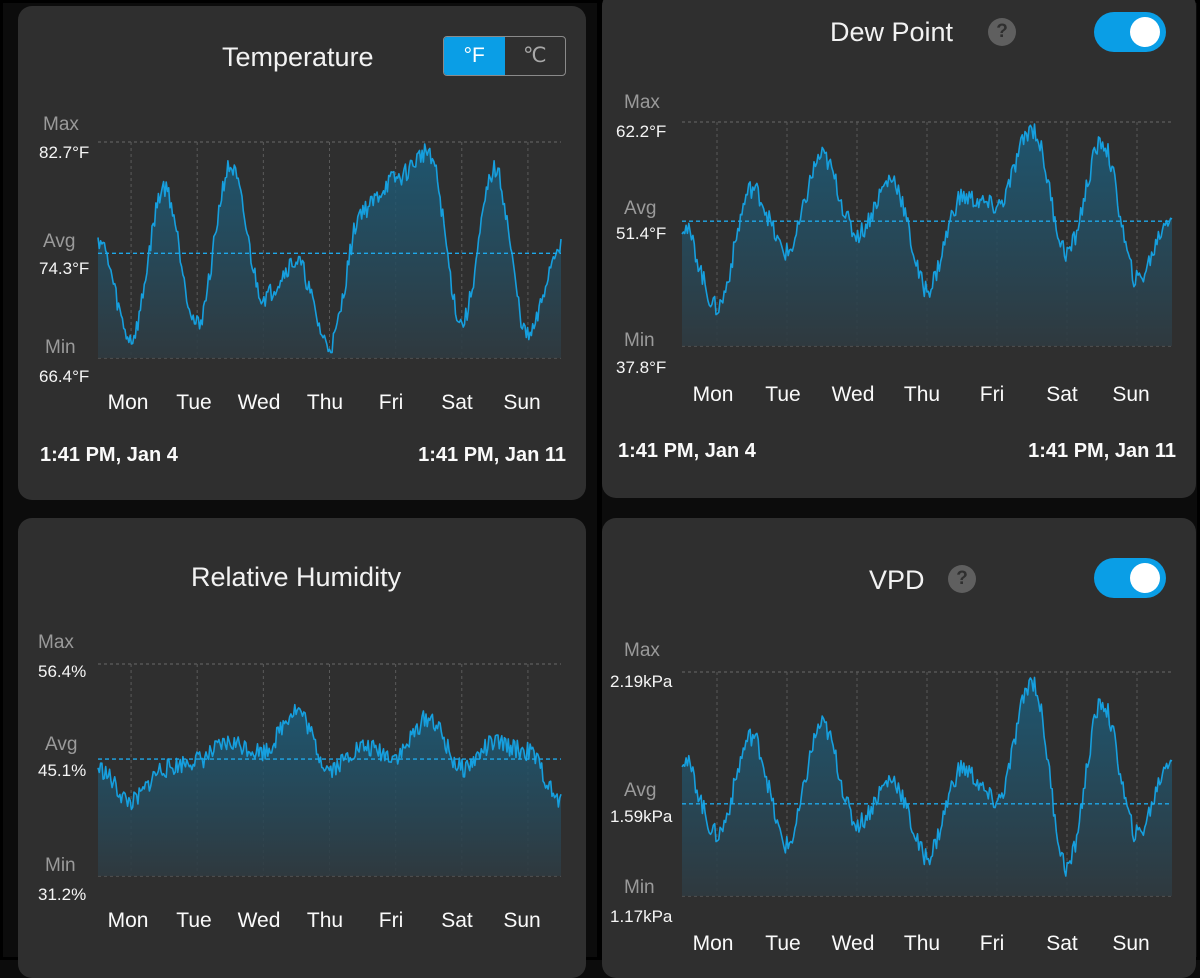 The height and width of the screenshot is (978, 1200). I want to click on temperature-chart, so click(329, 250).